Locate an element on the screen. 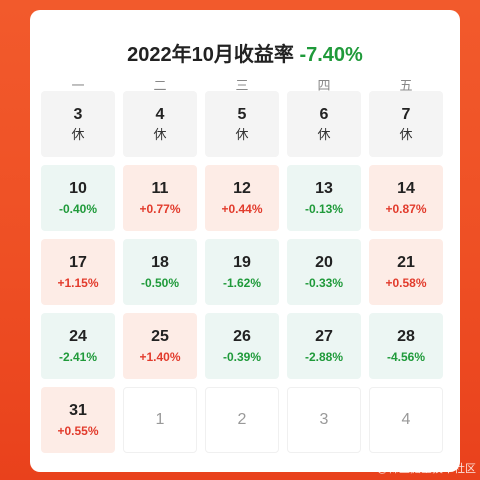 Image resolution: width=480 pixels, height=480 pixels. weekday-fri: 五 is located at coordinates (406, 85).